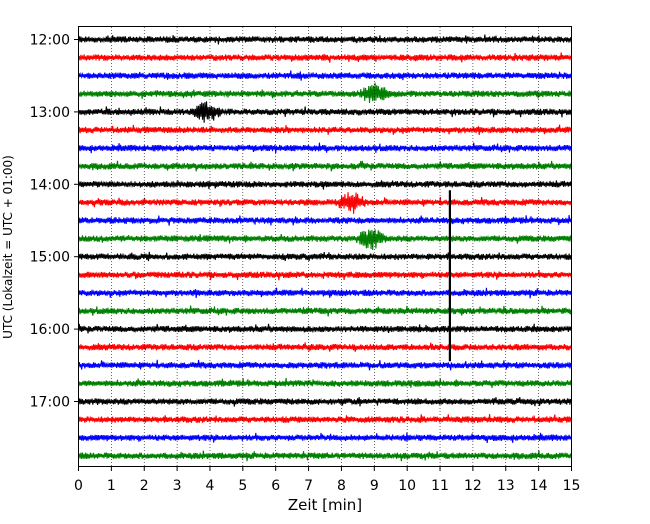 The image size is (650, 524). Describe the element at coordinates (275, 486) in the screenshot. I see `x-tick-label: 6` at that location.